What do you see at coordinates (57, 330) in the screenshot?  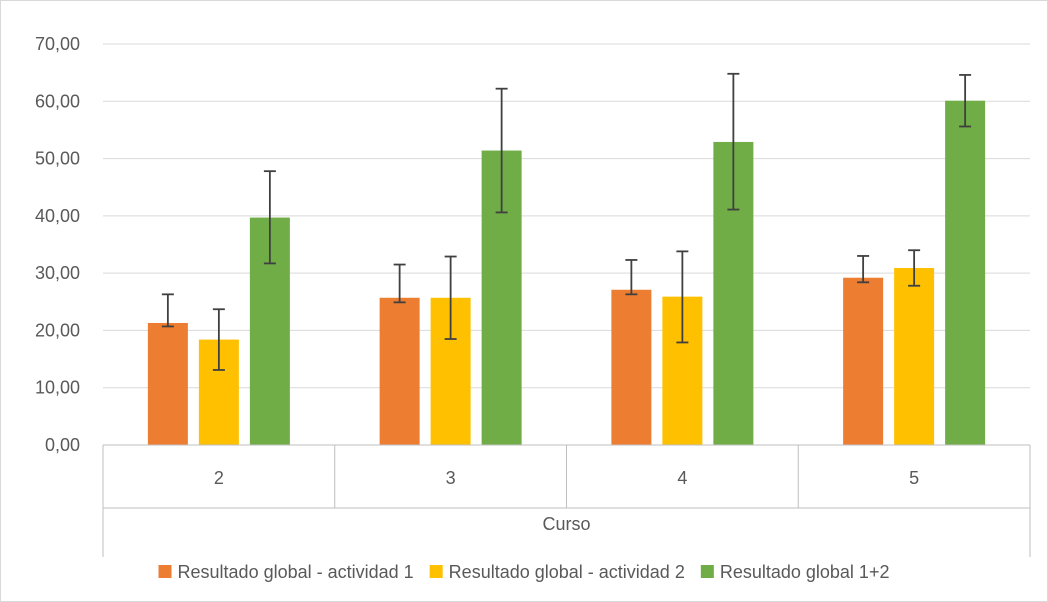 I see `y-tick-label: 20,00` at bounding box center [57, 330].